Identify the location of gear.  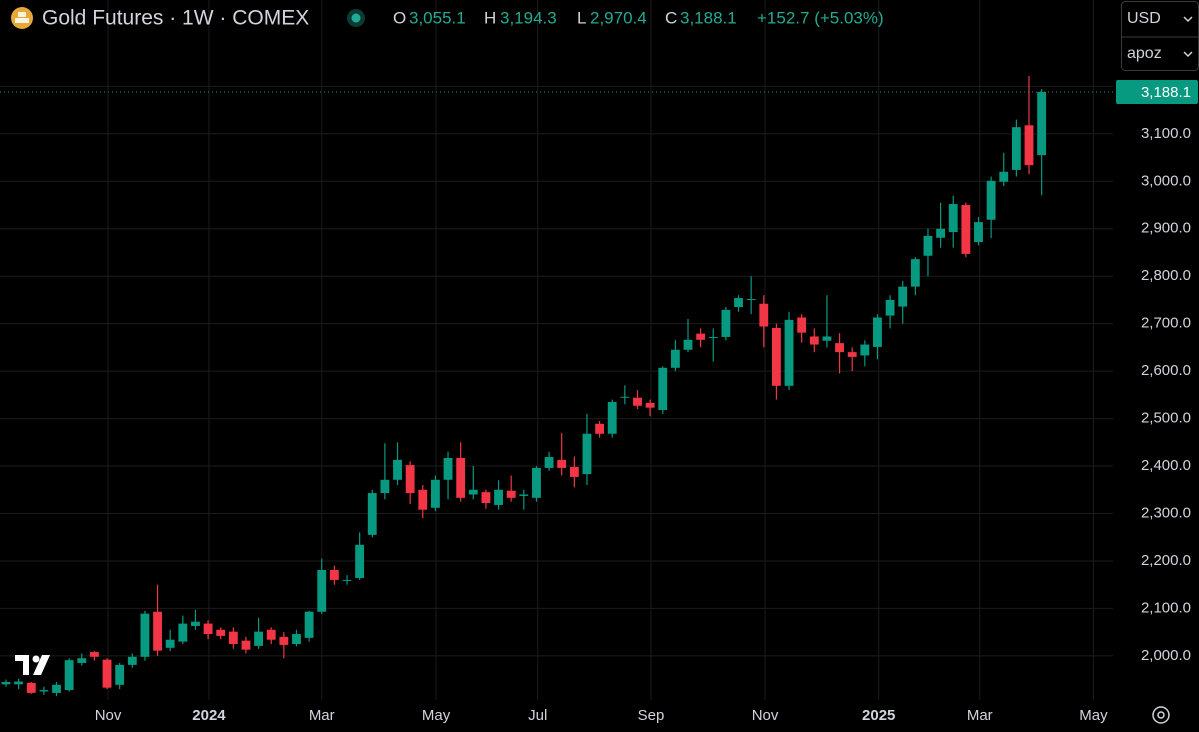
(1161, 715).